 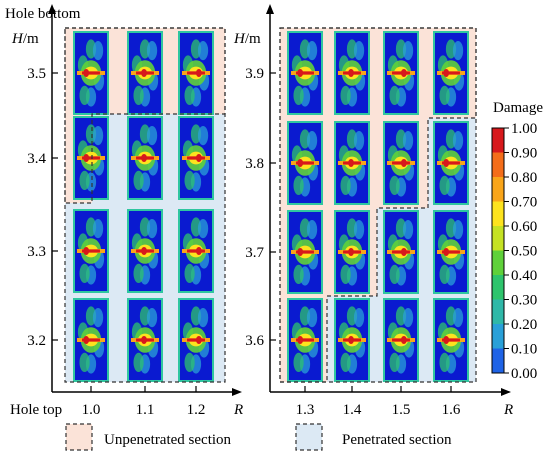 I want to click on left-cell-h3.3-r1.0, so click(x=91, y=251).